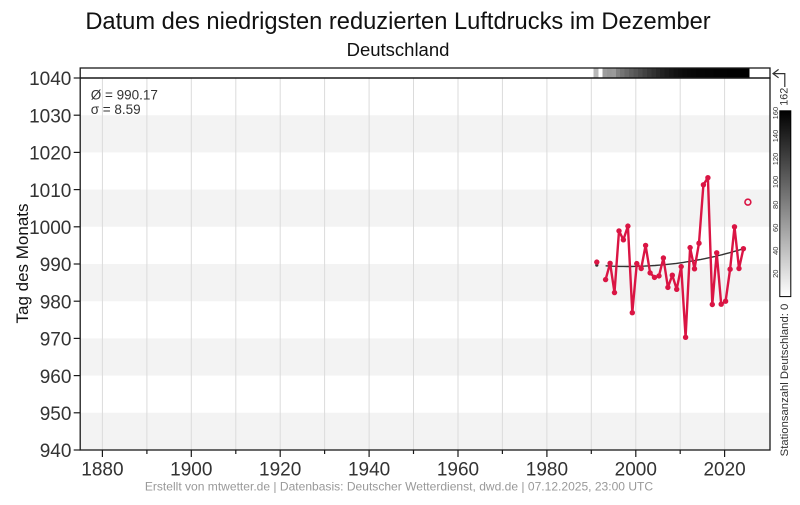 The width and height of the screenshot is (800, 505). I want to click on svg-text: 140, so click(775, 136).